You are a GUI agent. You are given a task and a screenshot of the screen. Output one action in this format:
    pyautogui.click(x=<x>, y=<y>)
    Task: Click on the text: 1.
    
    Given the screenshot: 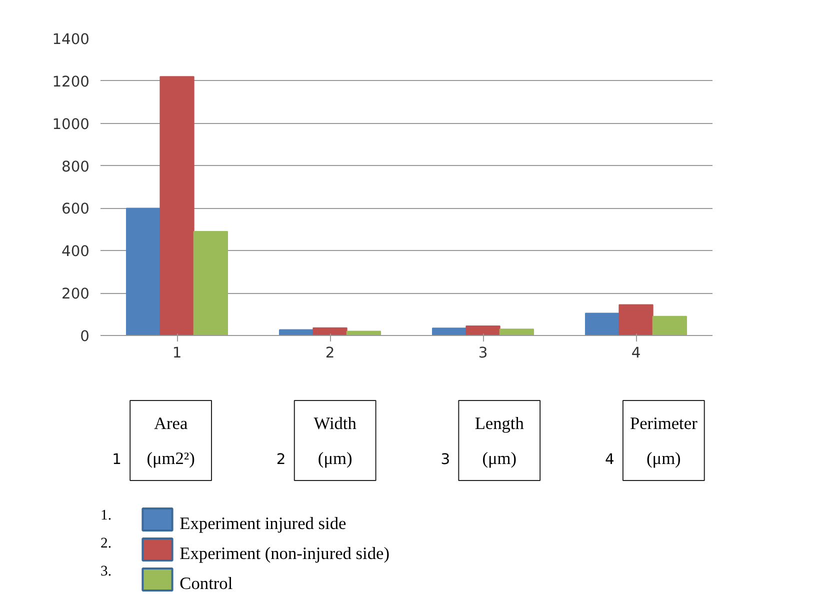 What is the action you would take?
    pyautogui.click(x=106, y=516)
    